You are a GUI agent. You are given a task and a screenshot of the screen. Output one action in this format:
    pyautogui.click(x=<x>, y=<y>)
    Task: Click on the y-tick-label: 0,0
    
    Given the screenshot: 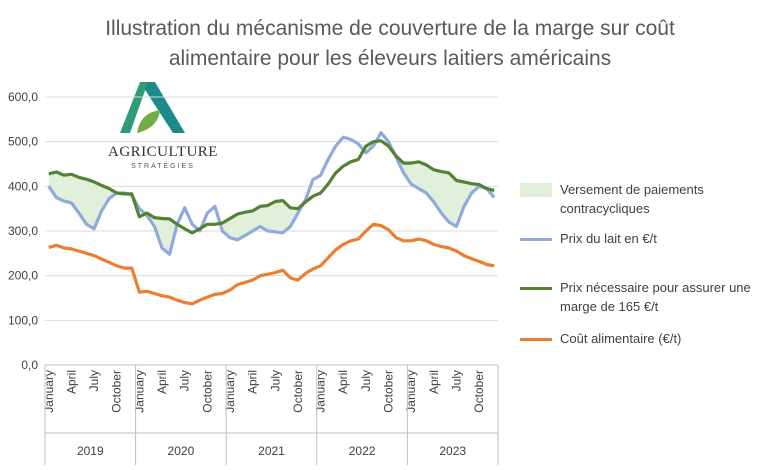 What is the action you would take?
    pyautogui.click(x=29, y=365)
    